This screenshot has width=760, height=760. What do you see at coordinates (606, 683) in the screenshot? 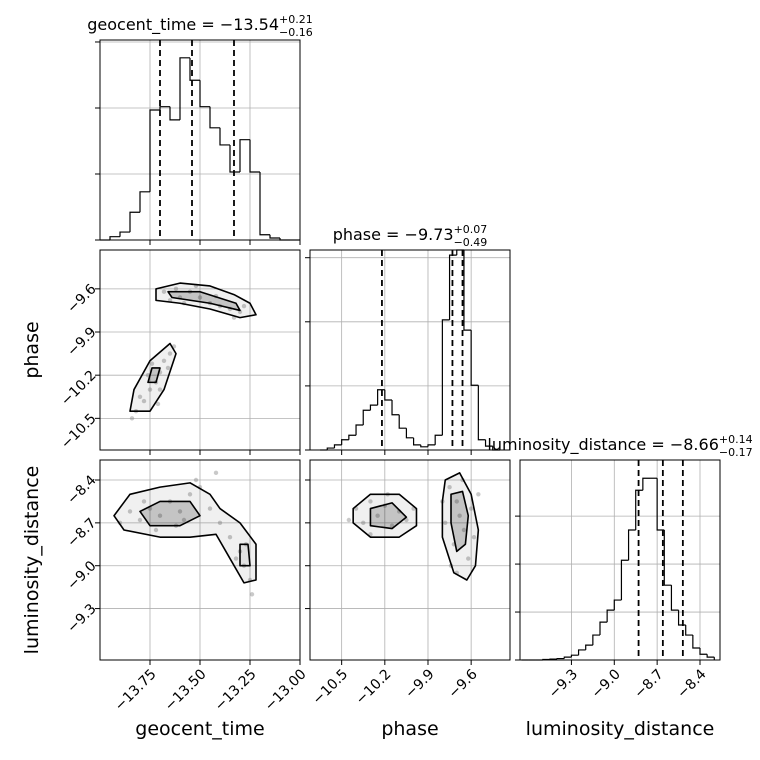
I see `x-tick-label: −9.0` at bounding box center [606, 683].